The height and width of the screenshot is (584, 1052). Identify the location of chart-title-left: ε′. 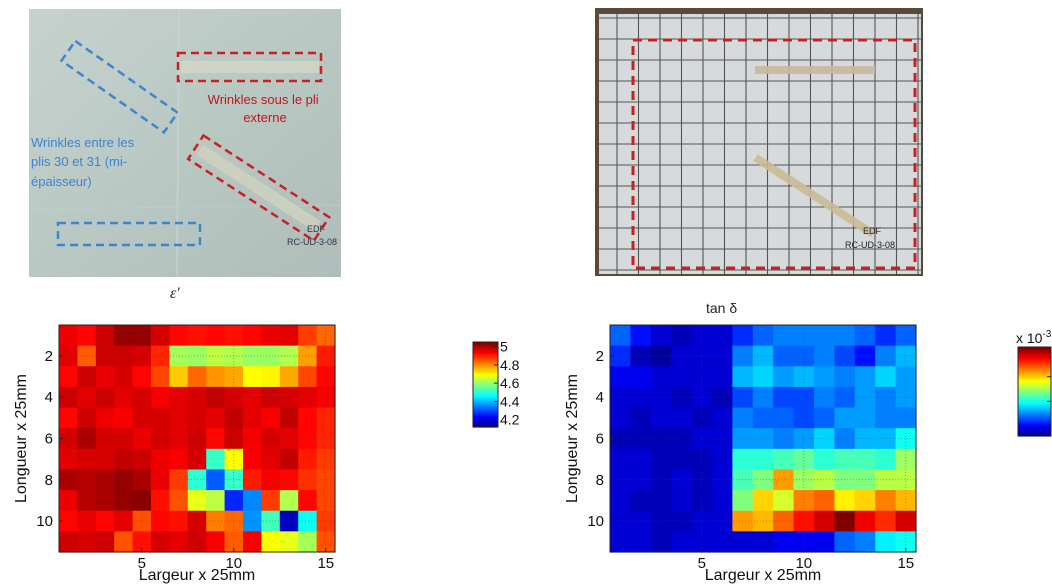
(175, 293).